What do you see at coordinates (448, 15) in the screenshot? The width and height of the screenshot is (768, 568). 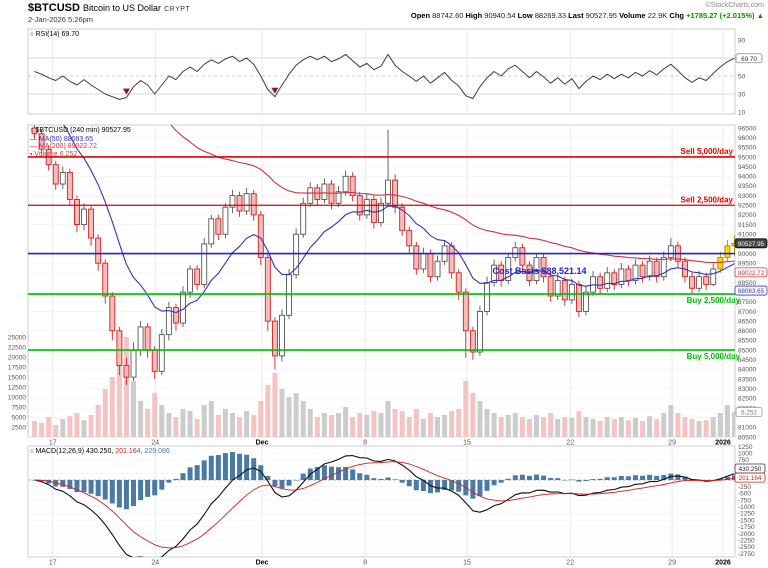 I see `open-value: 88742.60` at bounding box center [448, 15].